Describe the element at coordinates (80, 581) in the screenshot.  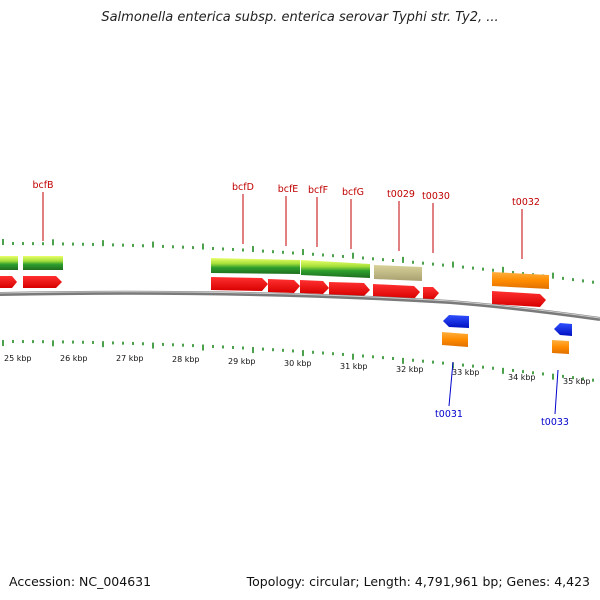
I see `accession-text: Accession: NC_004631` at that location.